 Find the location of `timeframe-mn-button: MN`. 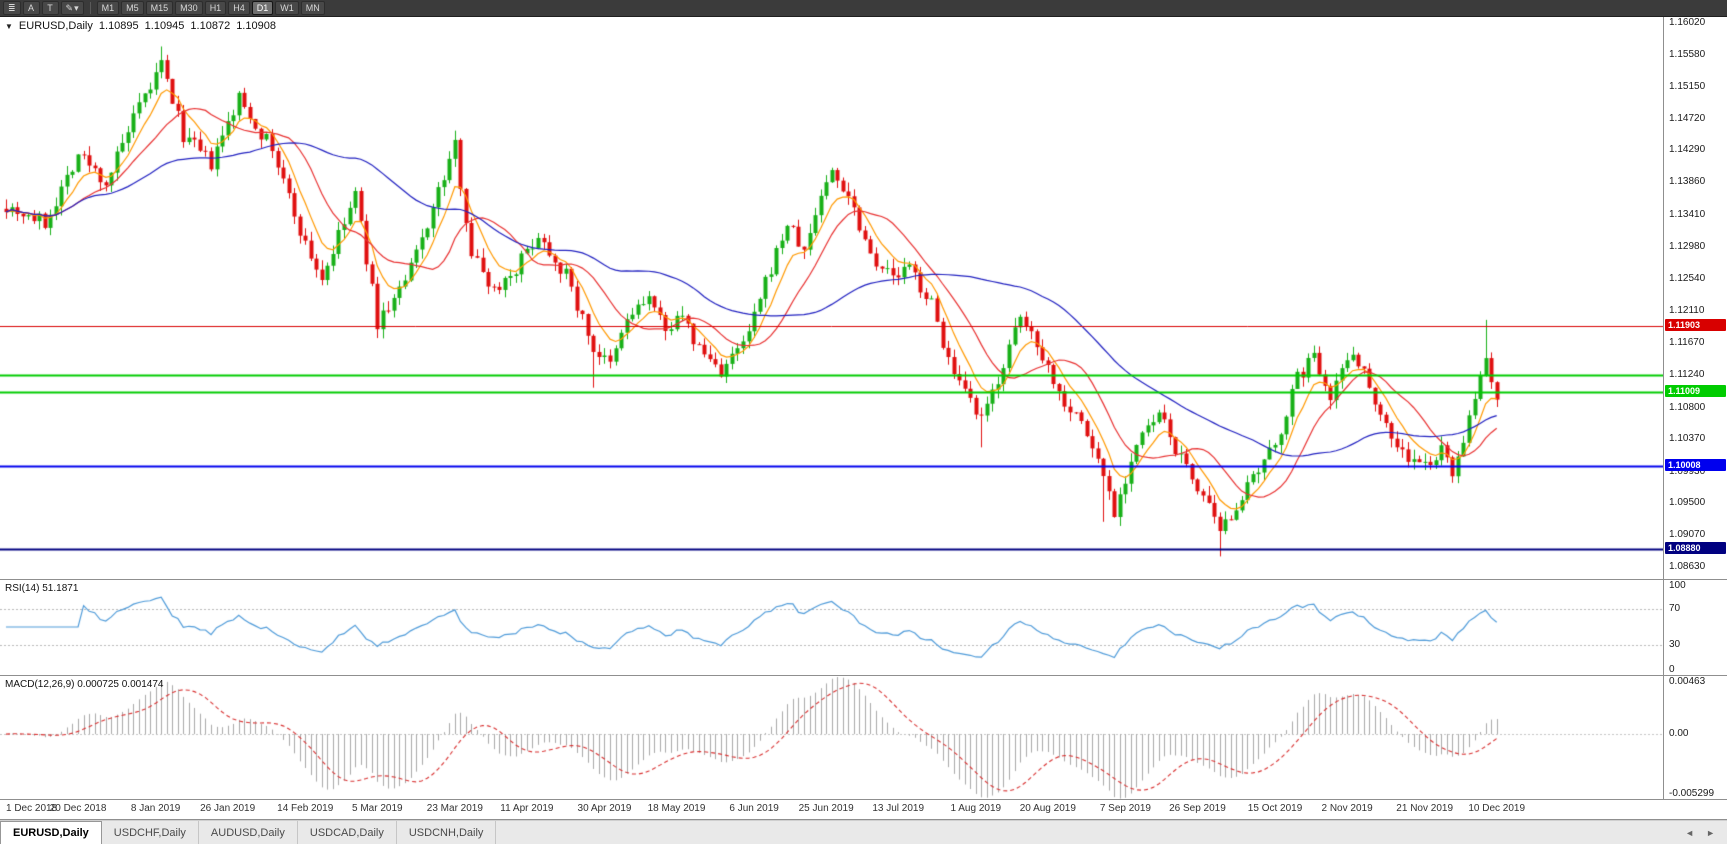

timeframe-mn-button: MN is located at coordinates (312, 8).